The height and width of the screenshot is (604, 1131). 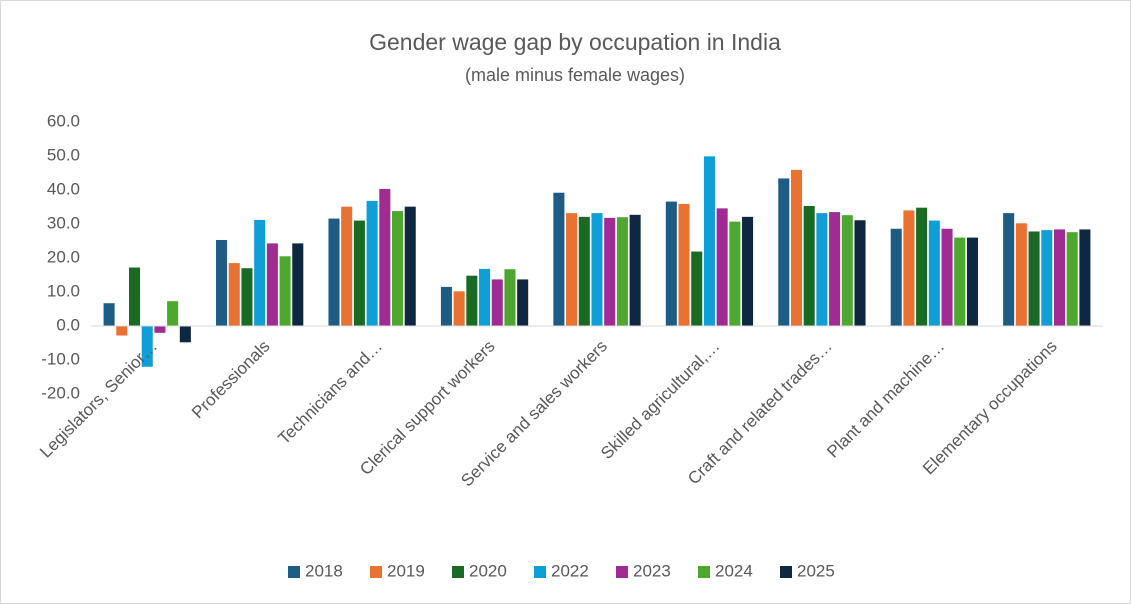 I want to click on y-tick-label: 0.0, so click(x=68, y=324).